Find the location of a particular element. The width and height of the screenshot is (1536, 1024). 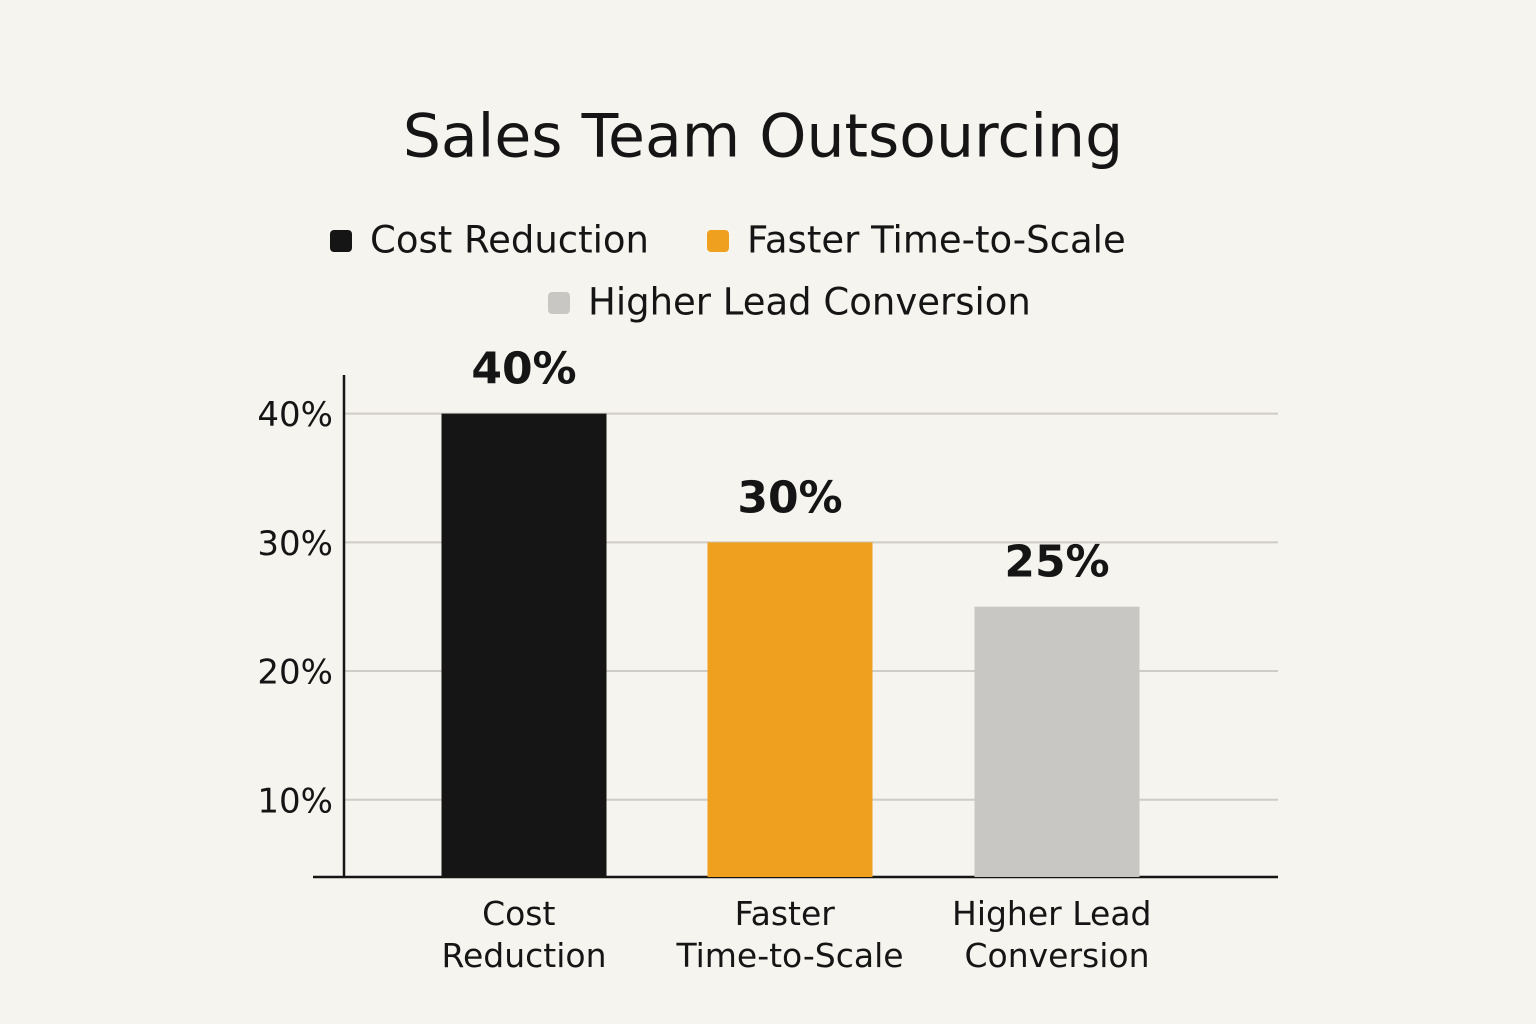

legend-label: Cost Reduction is located at coordinates (509, 240).